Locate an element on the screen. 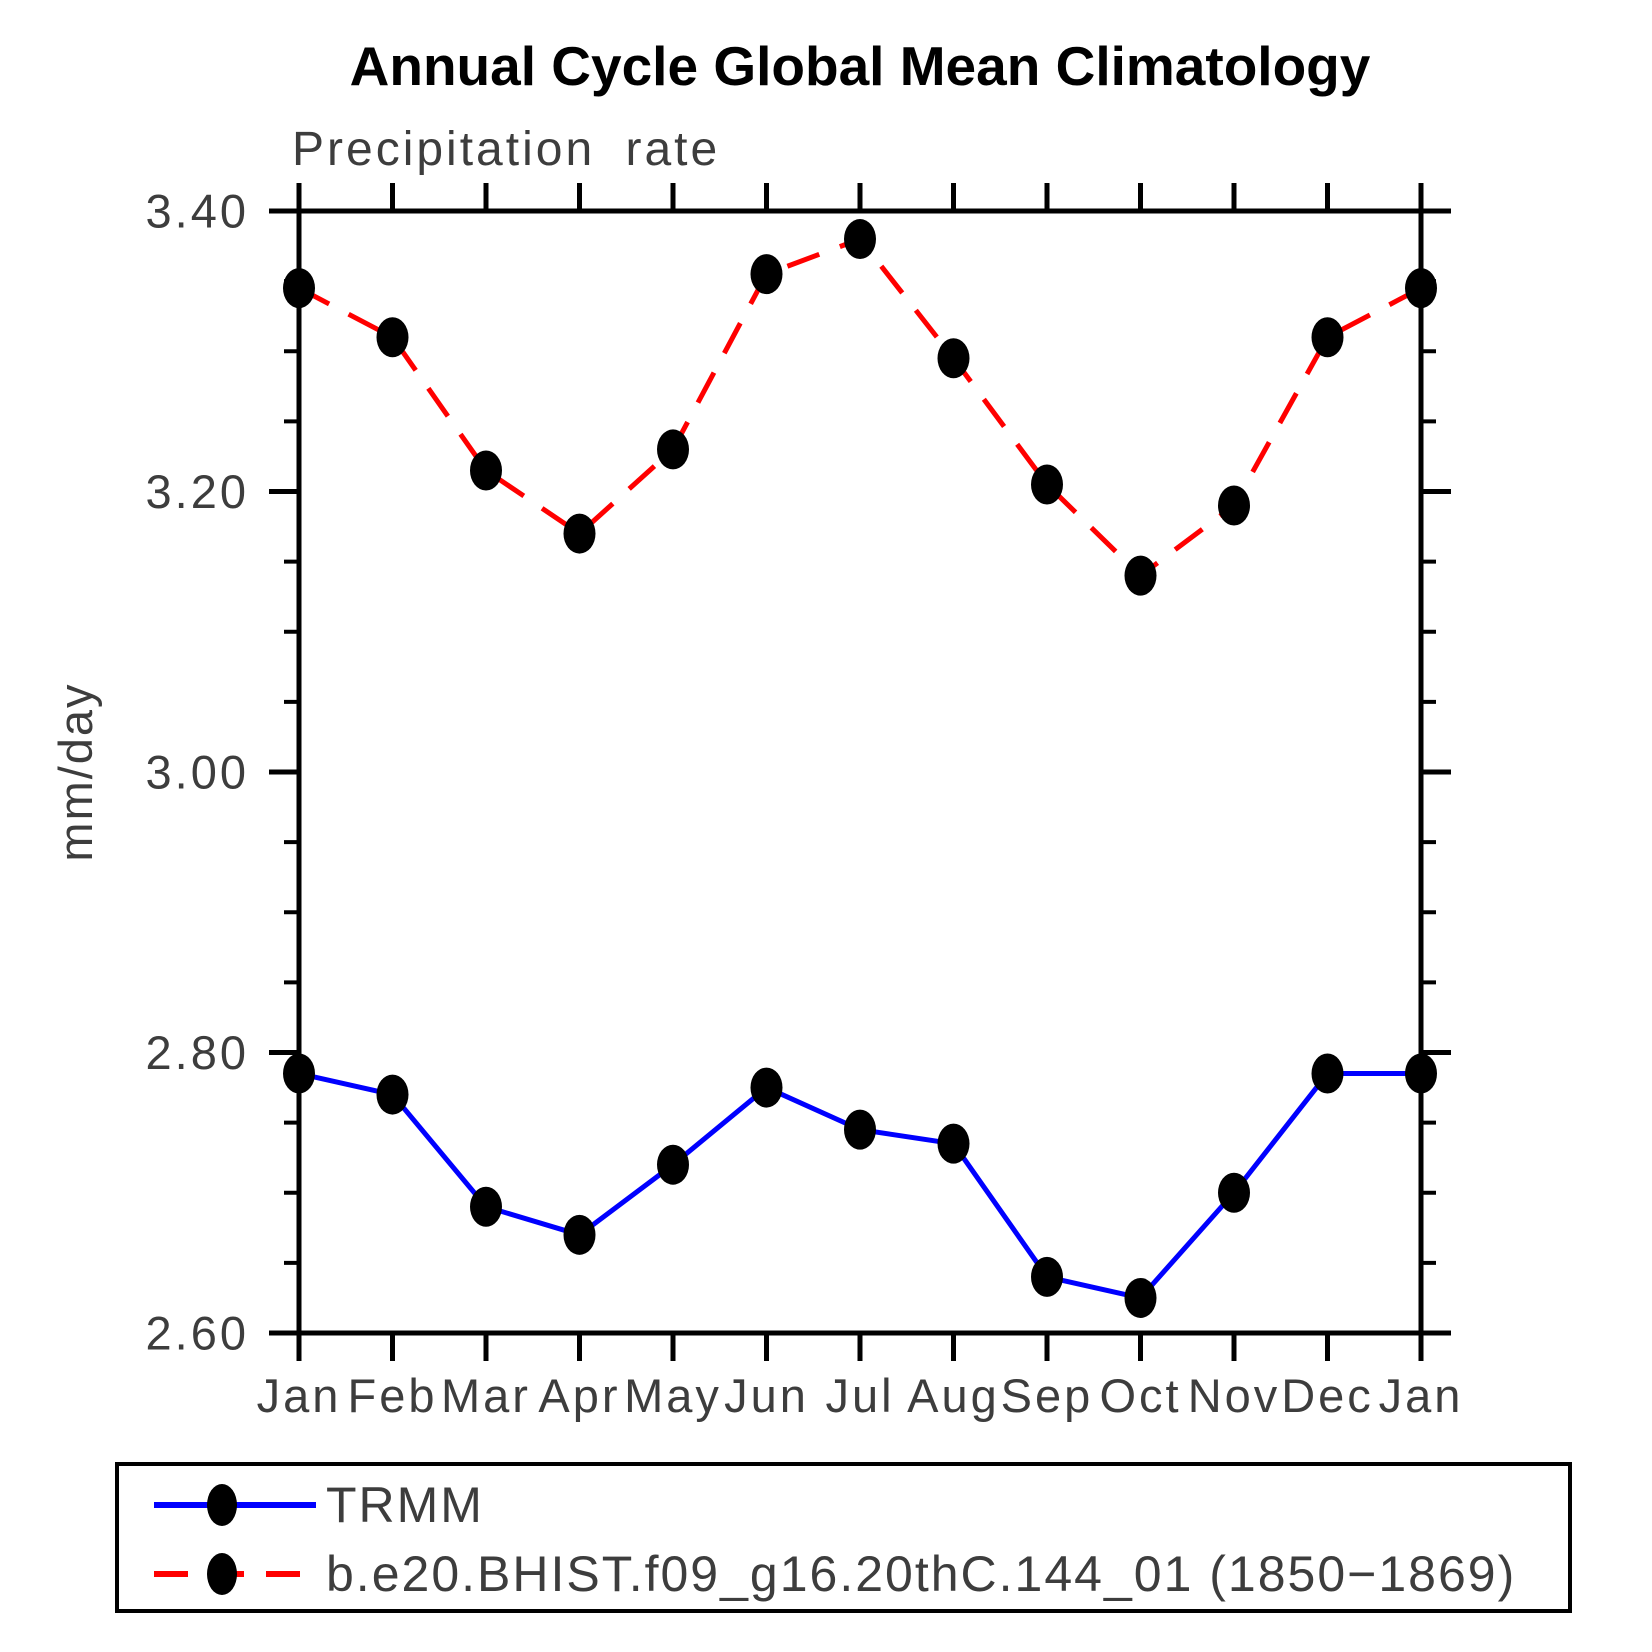 Image resolution: width=1652 pixels, height=1652 pixels. model-line-sample is located at coordinates (235, 1574).